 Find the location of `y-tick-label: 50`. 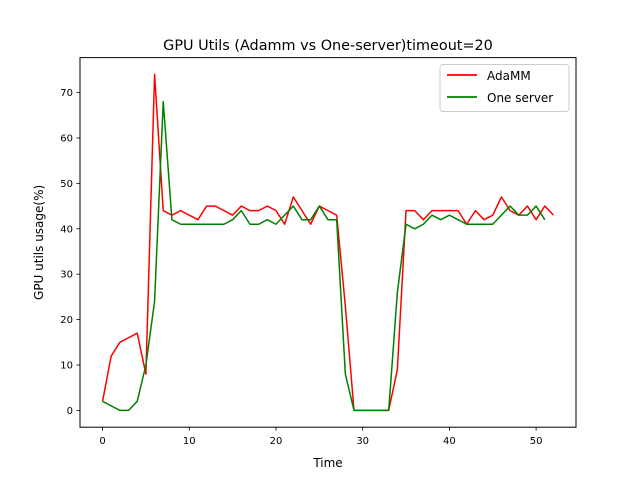

y-tick-label: 50 is located at coordinates (66, 184).